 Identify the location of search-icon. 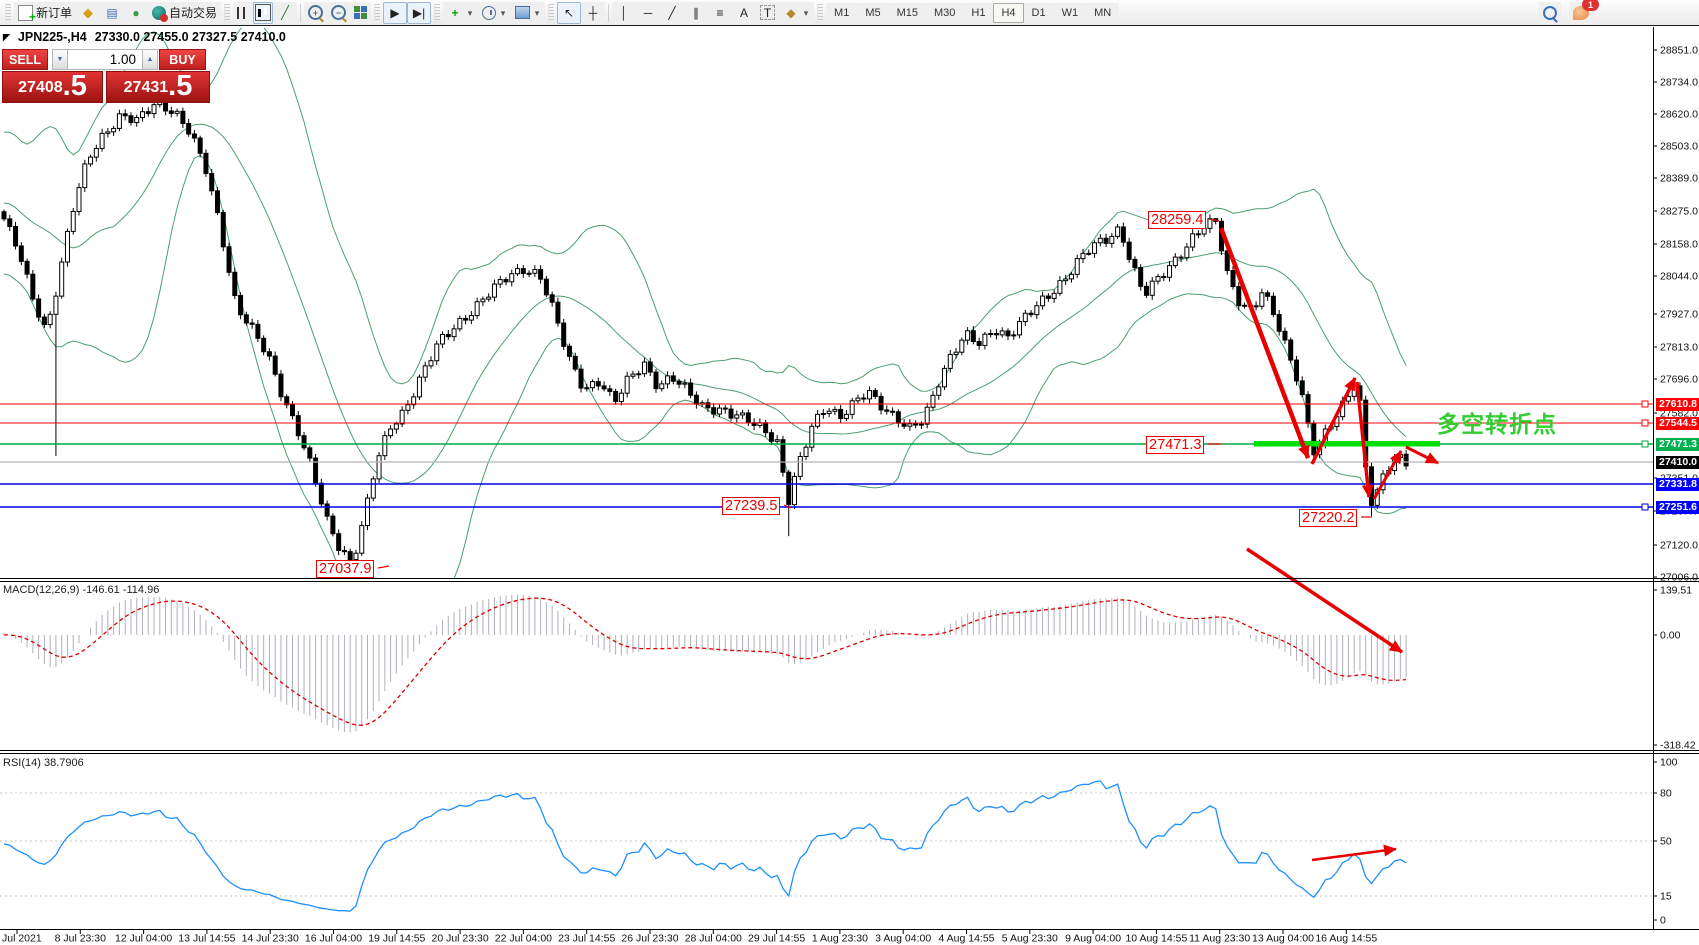
(1550, 13).